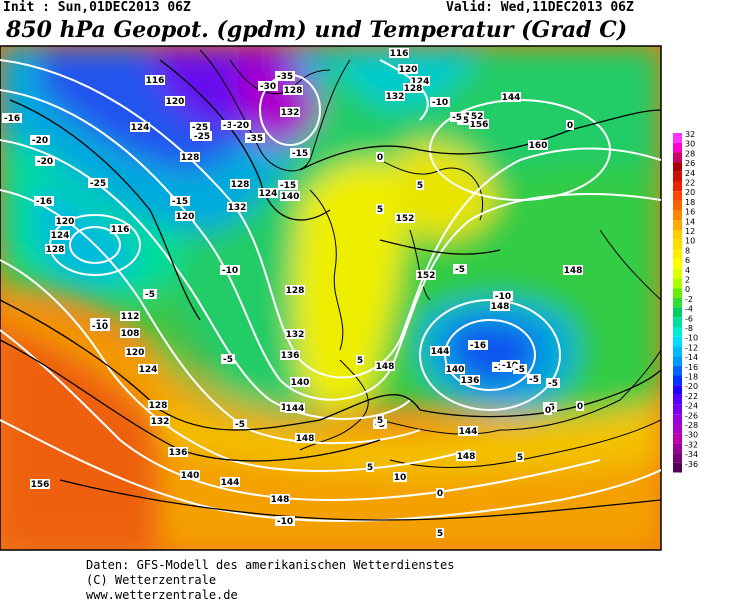 The image size is (732, 602). I want to click on colorbar-label: 32, so click(690, 134).